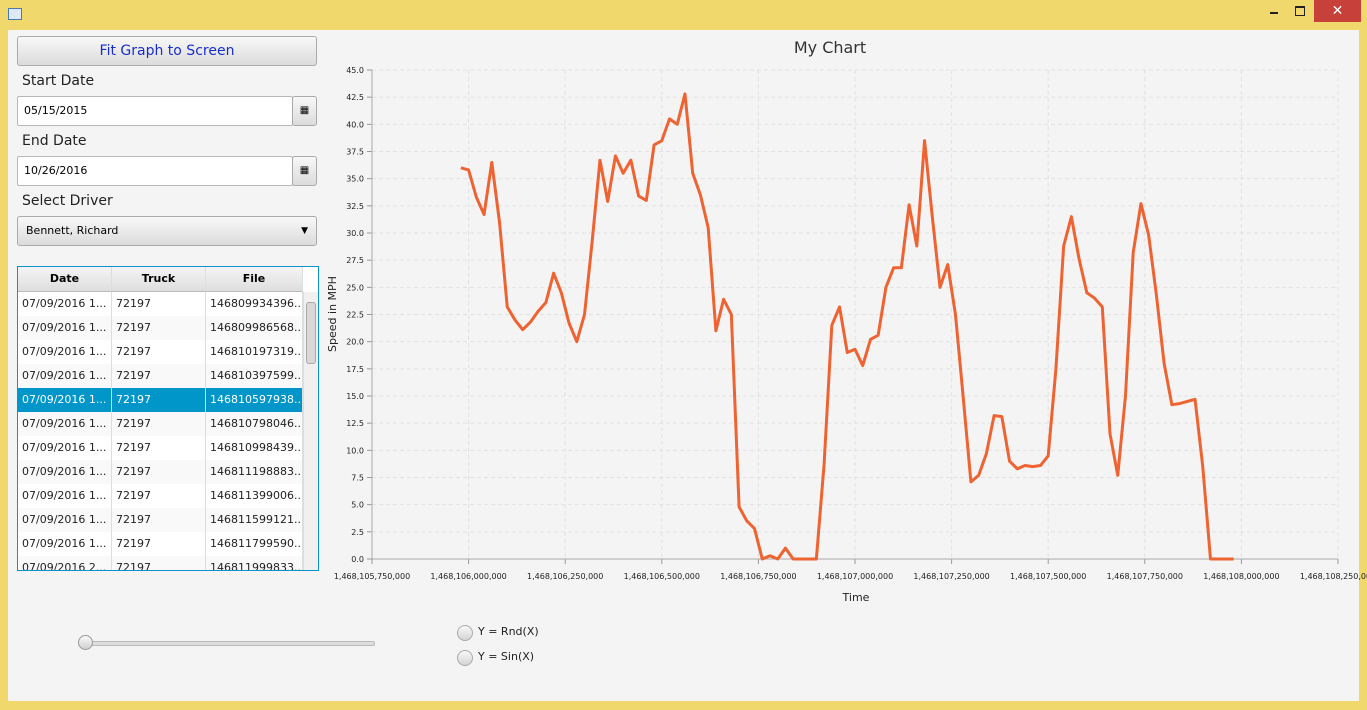  What do you see at coordinates (355, 97) in the screenshot?
I see `y-tick-label: 42.5` at bounding box center [355, 97].